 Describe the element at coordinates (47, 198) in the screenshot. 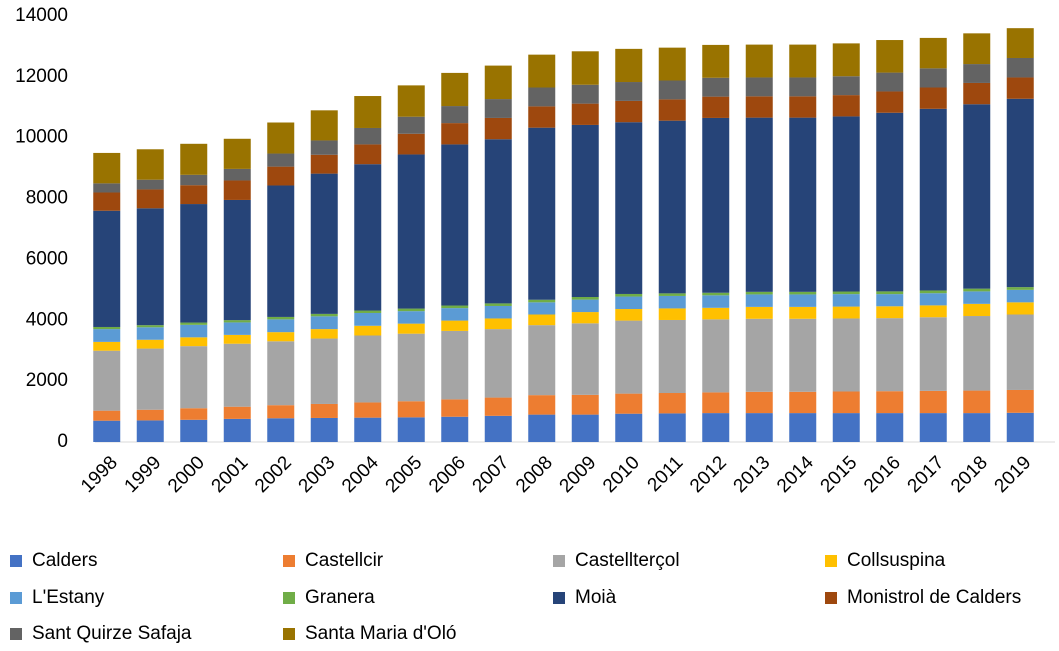

I see `y-tick-label: 8000` at that location.